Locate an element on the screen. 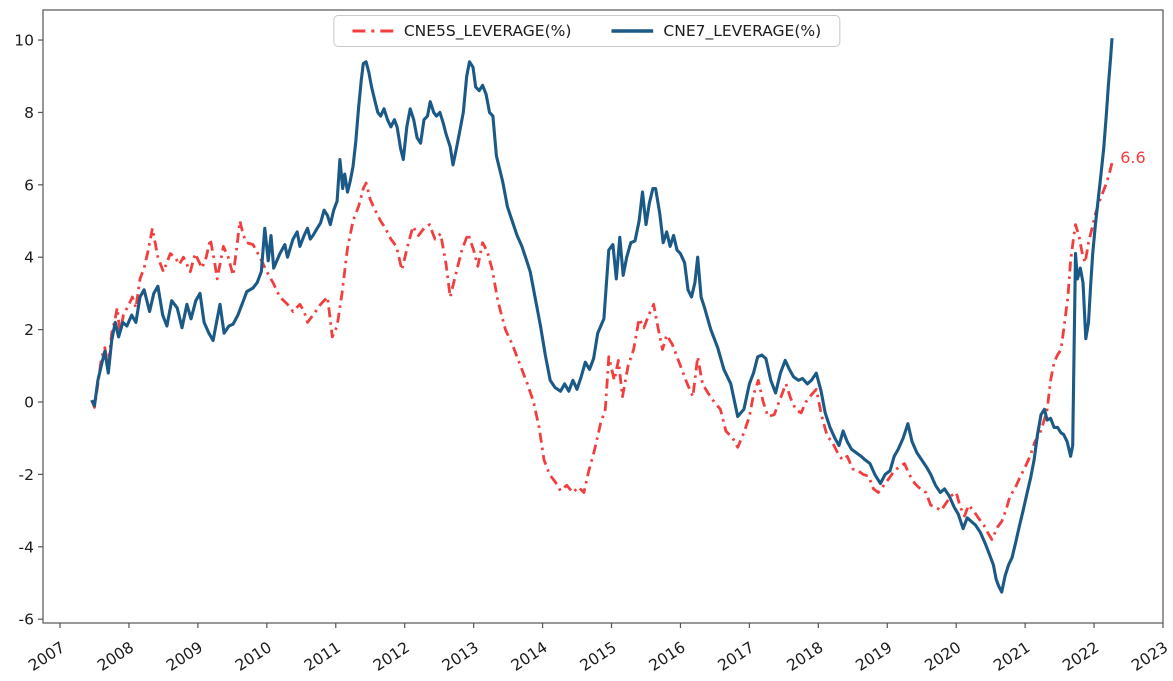 The width and height of the screenshot is (1173, 681). x-tick-label: 2016 is located at coordinates (667, 656).